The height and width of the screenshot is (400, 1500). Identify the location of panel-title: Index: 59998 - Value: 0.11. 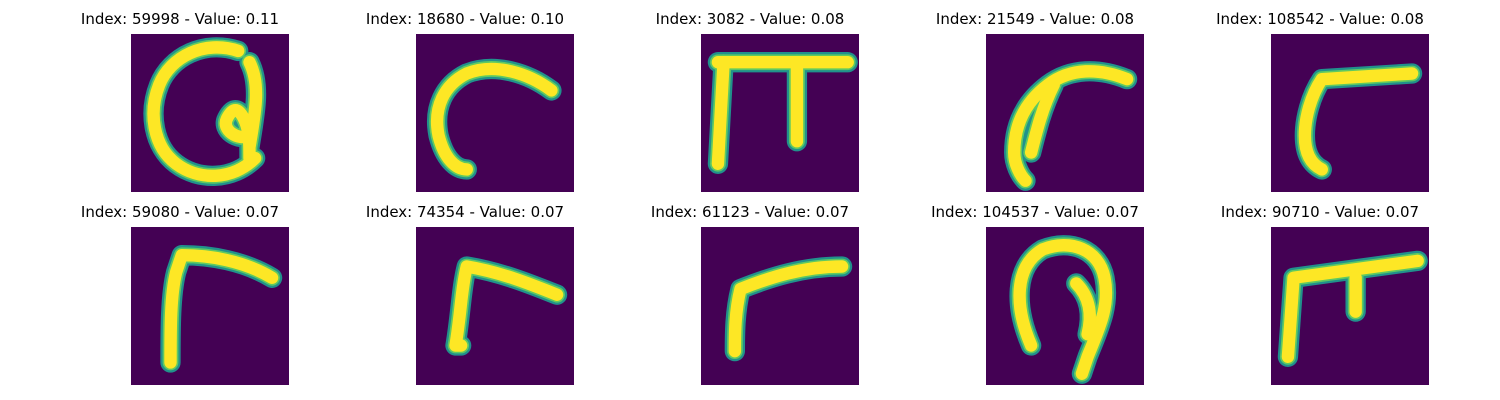
(180, 19).